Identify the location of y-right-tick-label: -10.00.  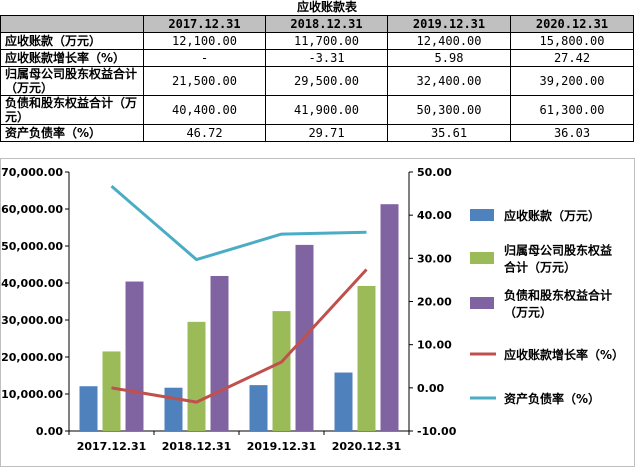
(437, 431).